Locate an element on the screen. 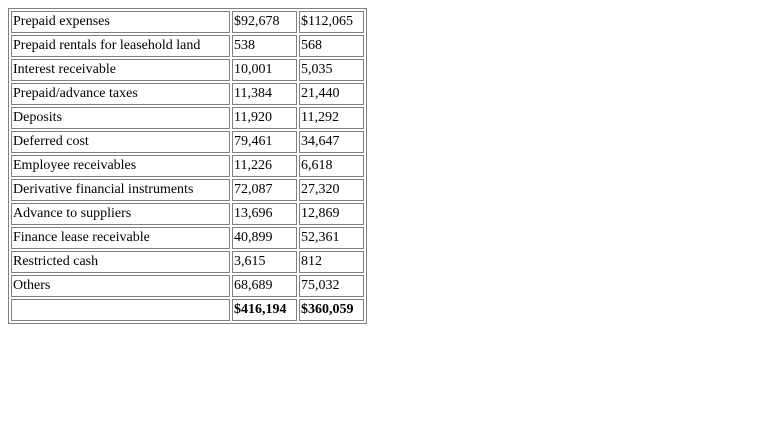  value-col-2: 6,618 is located at coordinates (331, 166).